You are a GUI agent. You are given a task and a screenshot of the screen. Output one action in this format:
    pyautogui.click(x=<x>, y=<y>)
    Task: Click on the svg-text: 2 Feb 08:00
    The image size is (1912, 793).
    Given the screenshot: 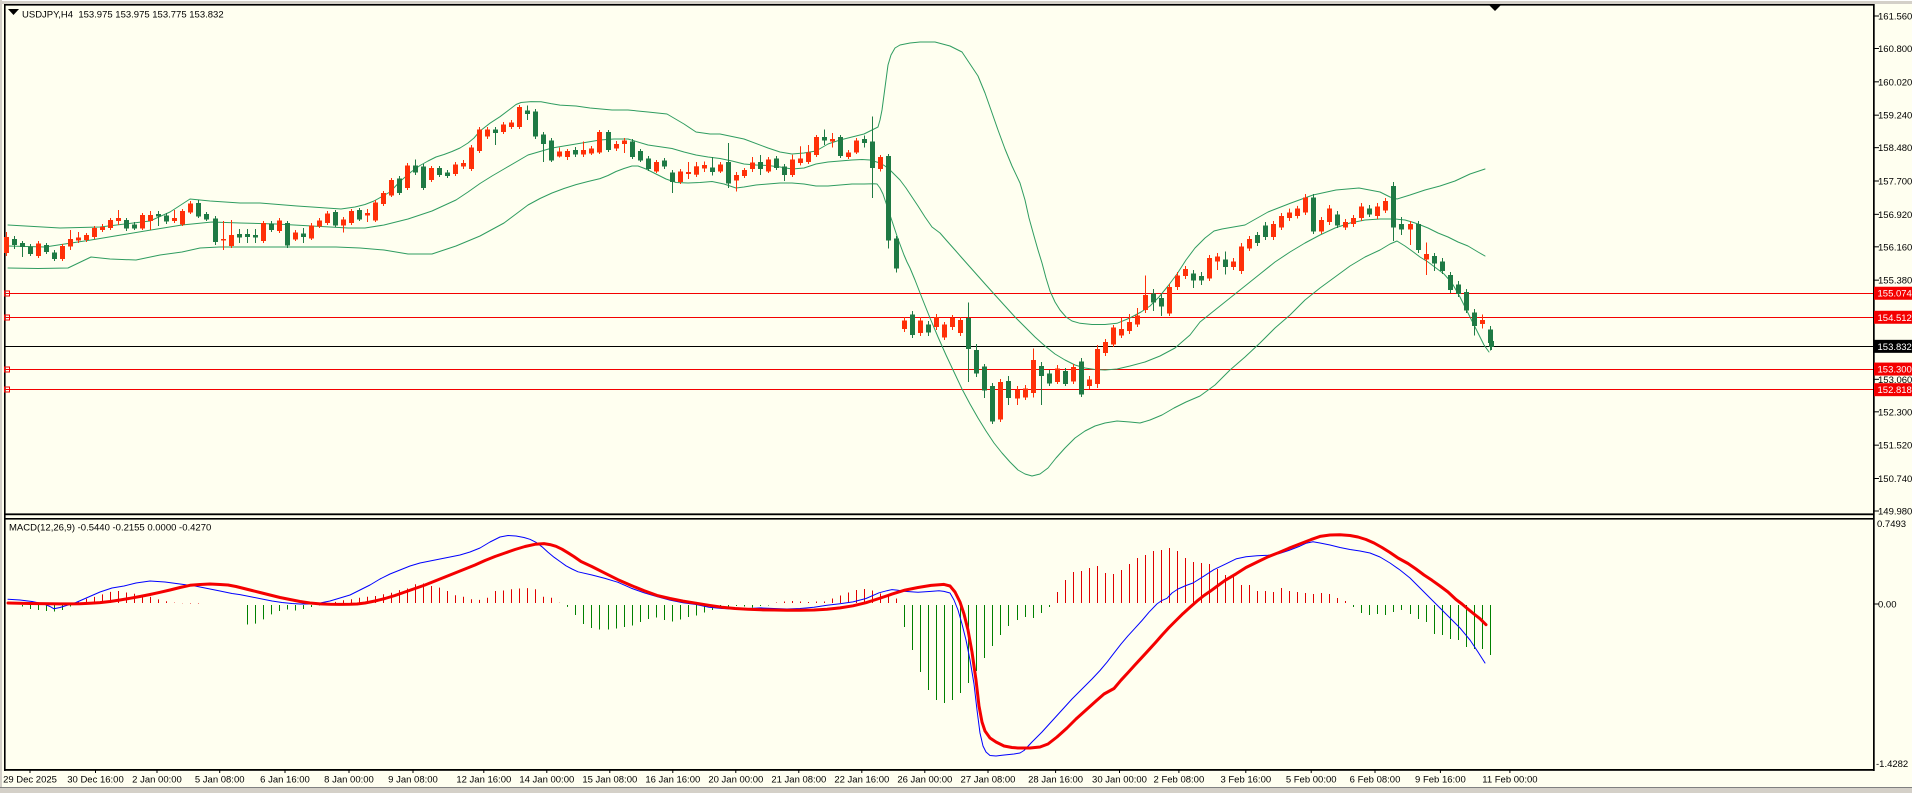 What is the action you would take?
    pyautogui.click(x=1179, y=780)
    